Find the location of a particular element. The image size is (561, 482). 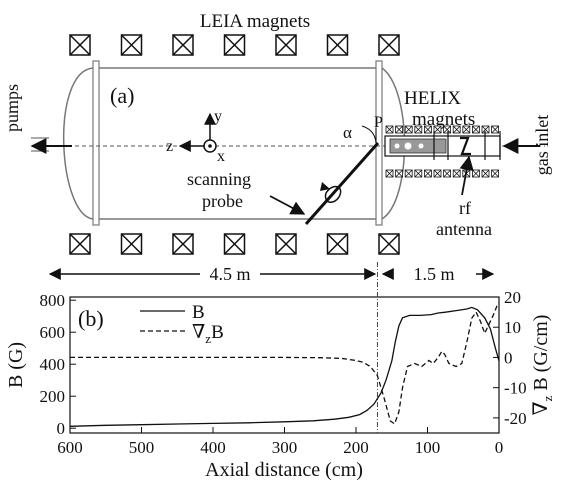

left-axis-ticks: 0 200 400 600 800 is located at coordinates (58, 364).